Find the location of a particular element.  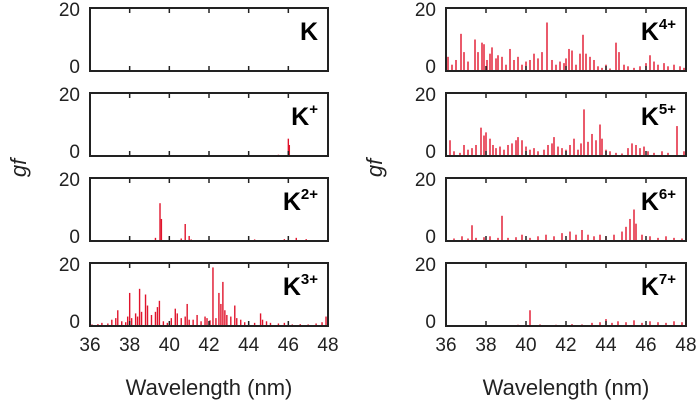

ion-label: K is located at coordinates (309, 32).